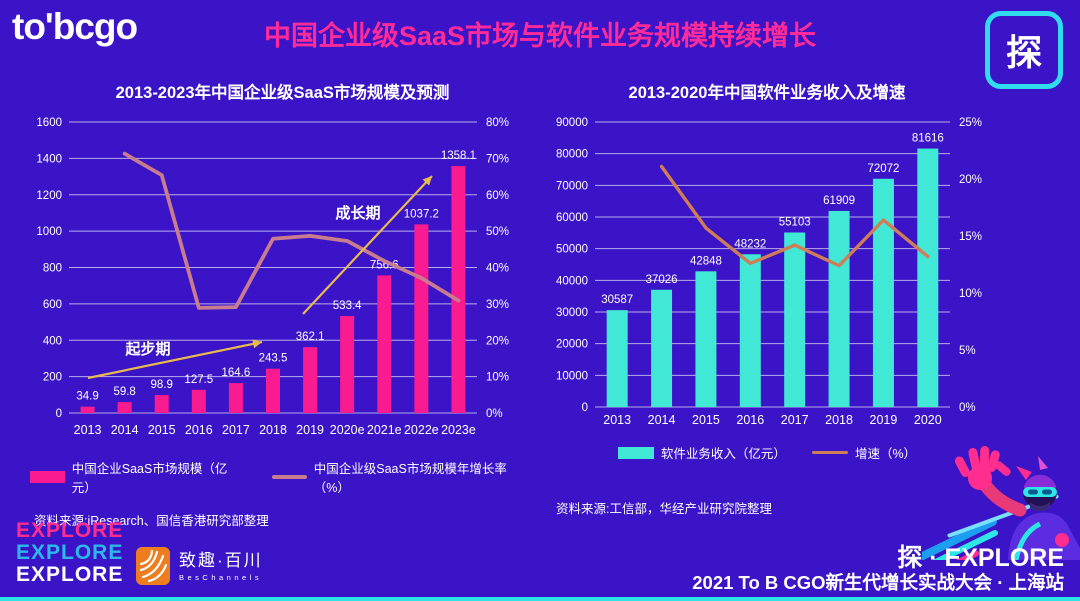 The width and height of the screenshot is (1080, 601). Describe the element at coordinates (198, 380) in the screenshot. I see `svg-text: 127.5` at that location.